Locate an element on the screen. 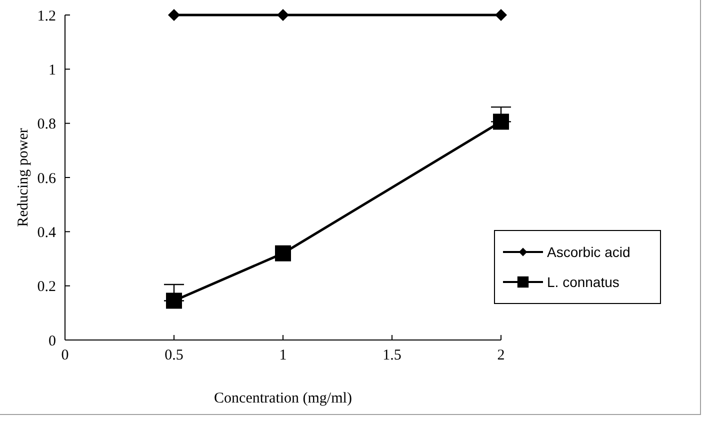 The width and height of the screenshot is (706, 422). y-tick-label: 1.2 is located at coordinates (46, 16).